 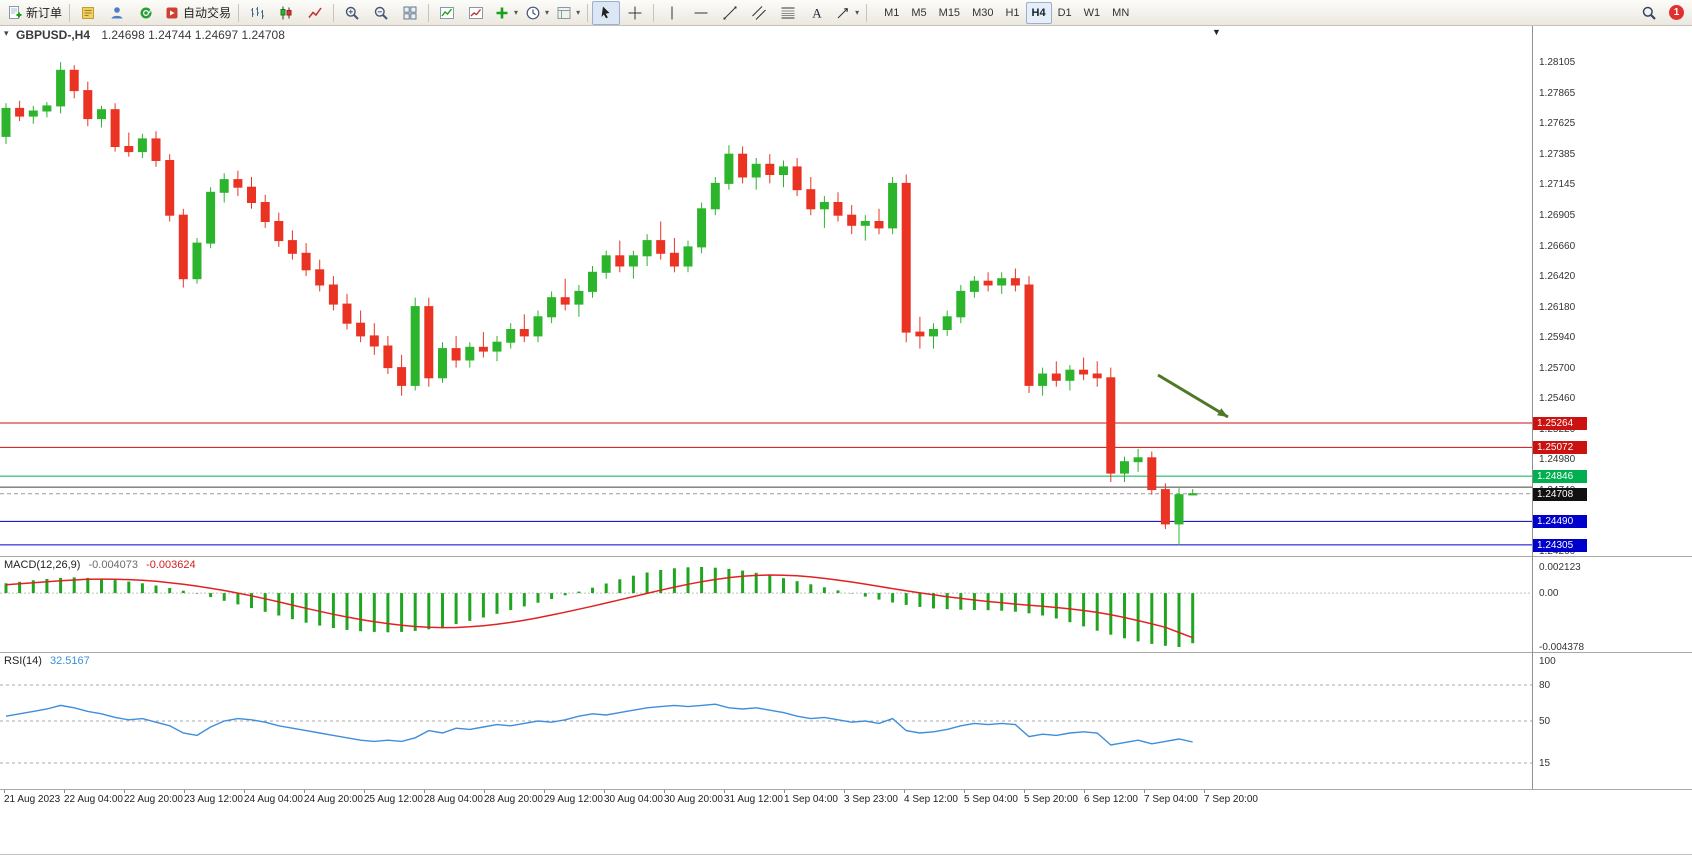 What do you see at coordinates (286, 13) in the screenshot?
I see `candlestick-chart-button` at bounding box center [286, 13].